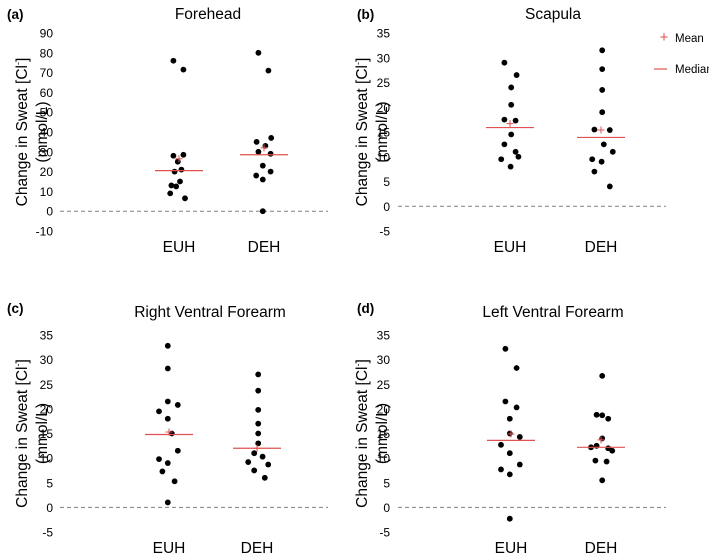  I want to click on chart-title: Left Ventral Forearm, so click(552, 312).